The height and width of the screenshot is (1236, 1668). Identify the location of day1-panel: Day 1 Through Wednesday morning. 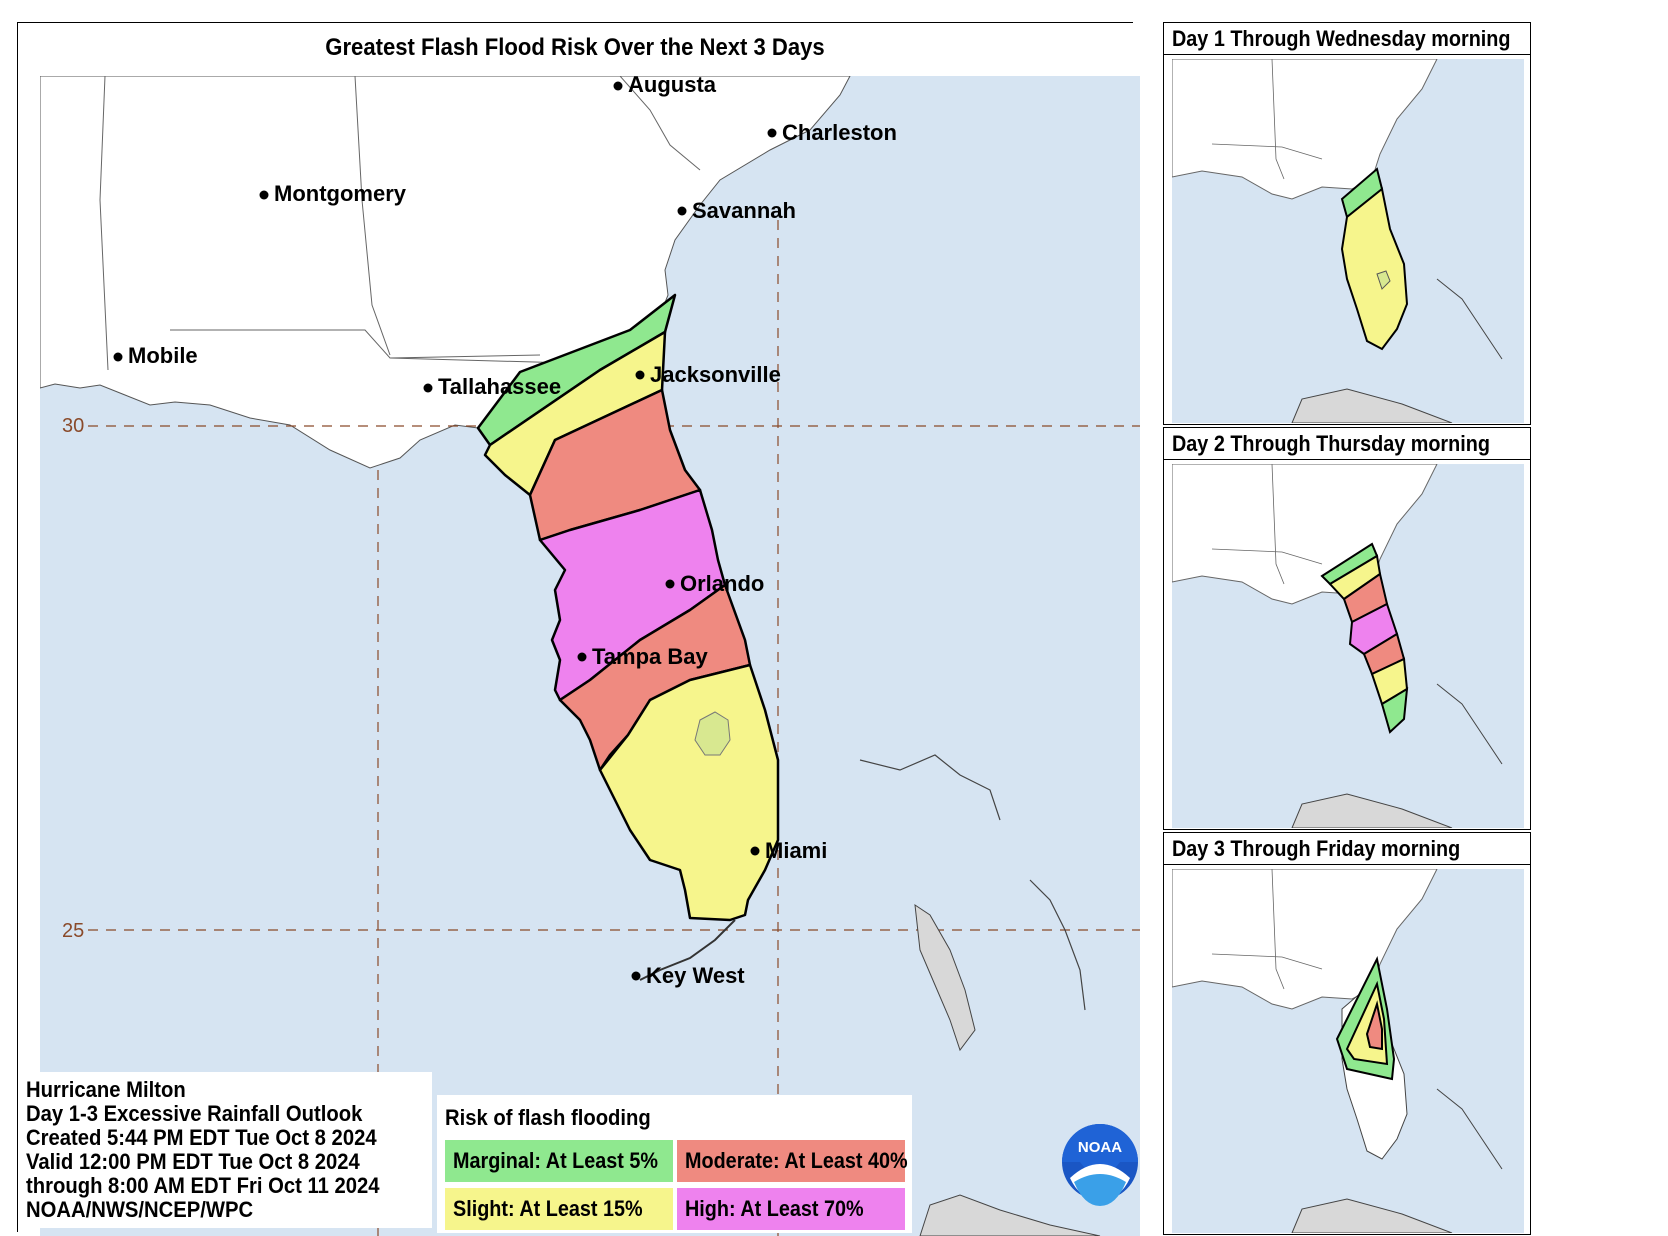
(1347, 223).